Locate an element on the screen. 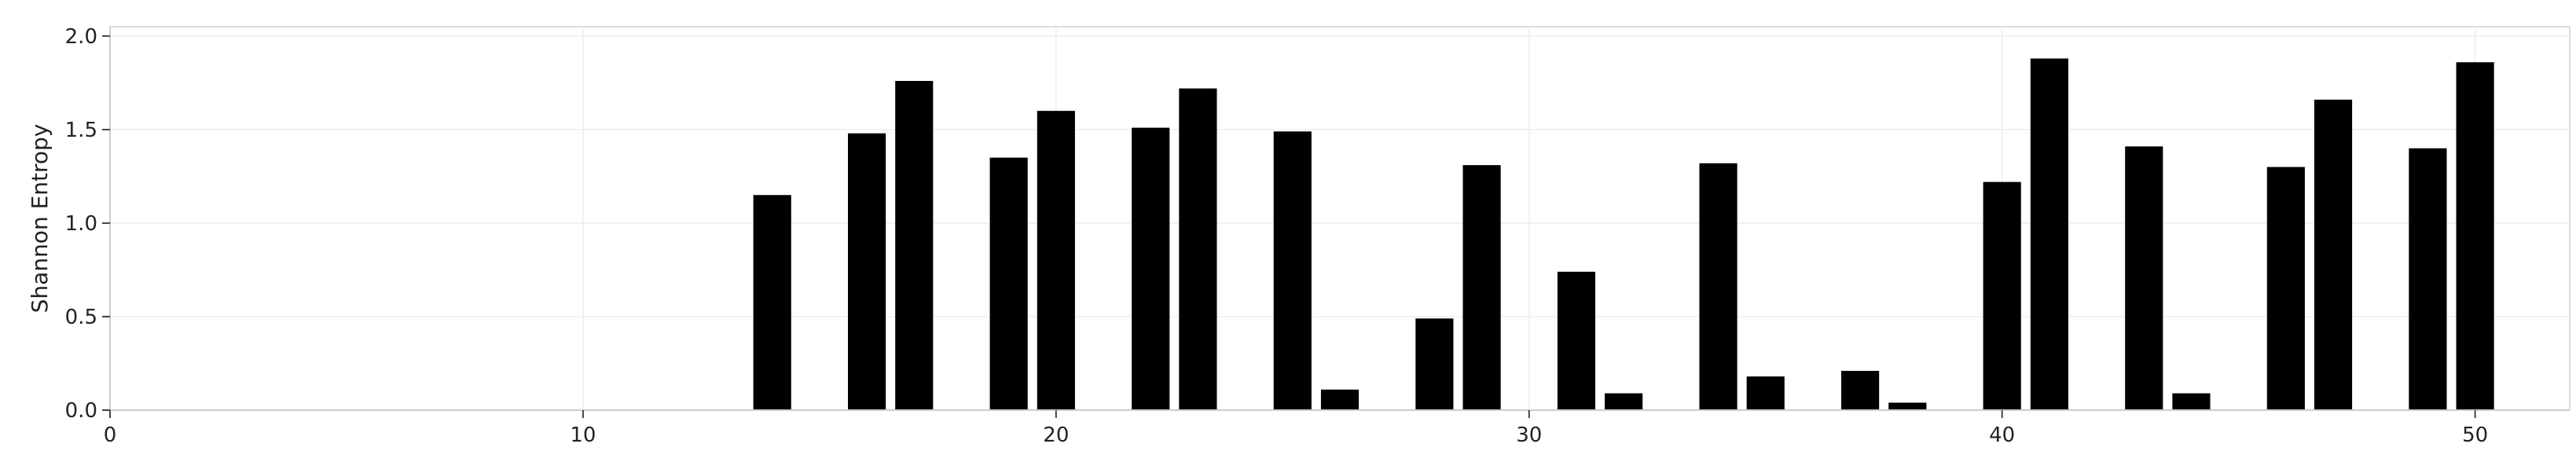  x-tick-label: 20 is located at coordinates (1056, 435).